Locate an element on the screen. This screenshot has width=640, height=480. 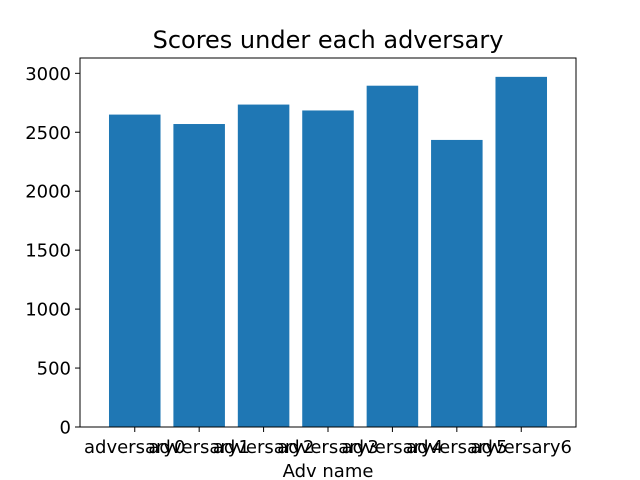
x-tick-label: adversary0 is located at coordinates (135, 447).